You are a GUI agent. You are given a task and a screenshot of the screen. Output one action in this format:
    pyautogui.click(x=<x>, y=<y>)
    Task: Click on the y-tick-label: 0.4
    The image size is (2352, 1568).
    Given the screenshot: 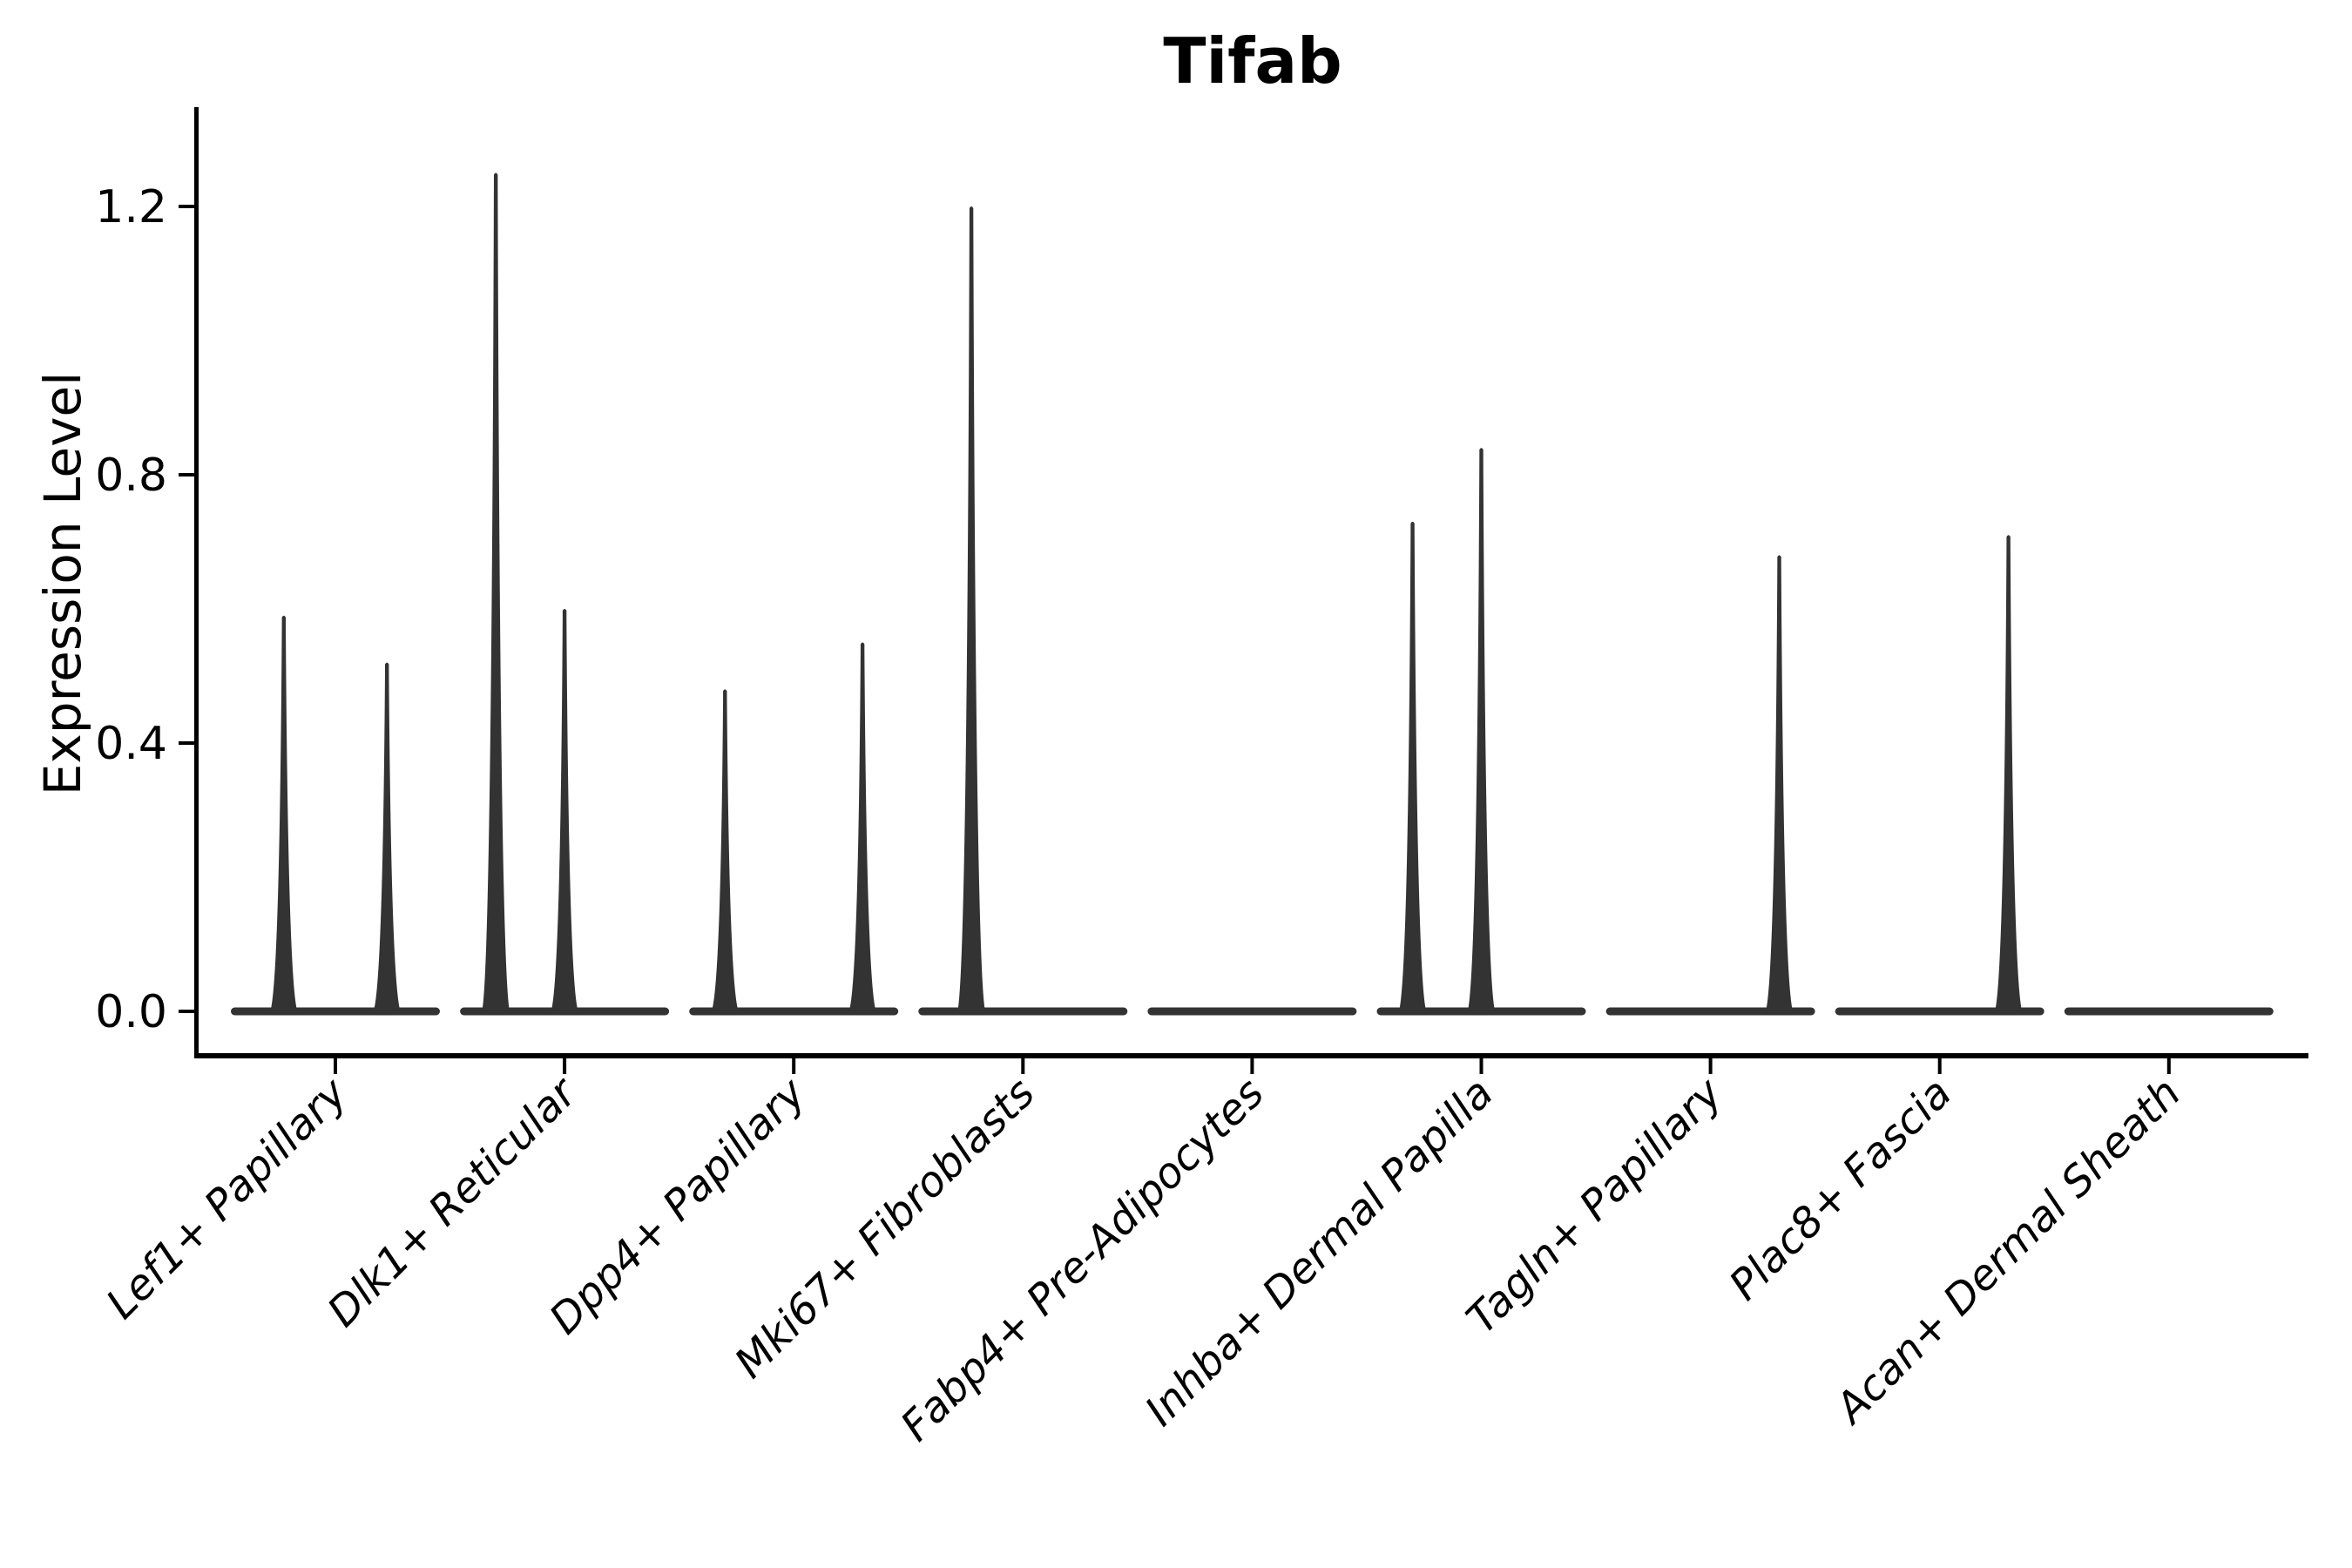 What is the action you would take?
    pyautogui.click(x=131, y=744)
    